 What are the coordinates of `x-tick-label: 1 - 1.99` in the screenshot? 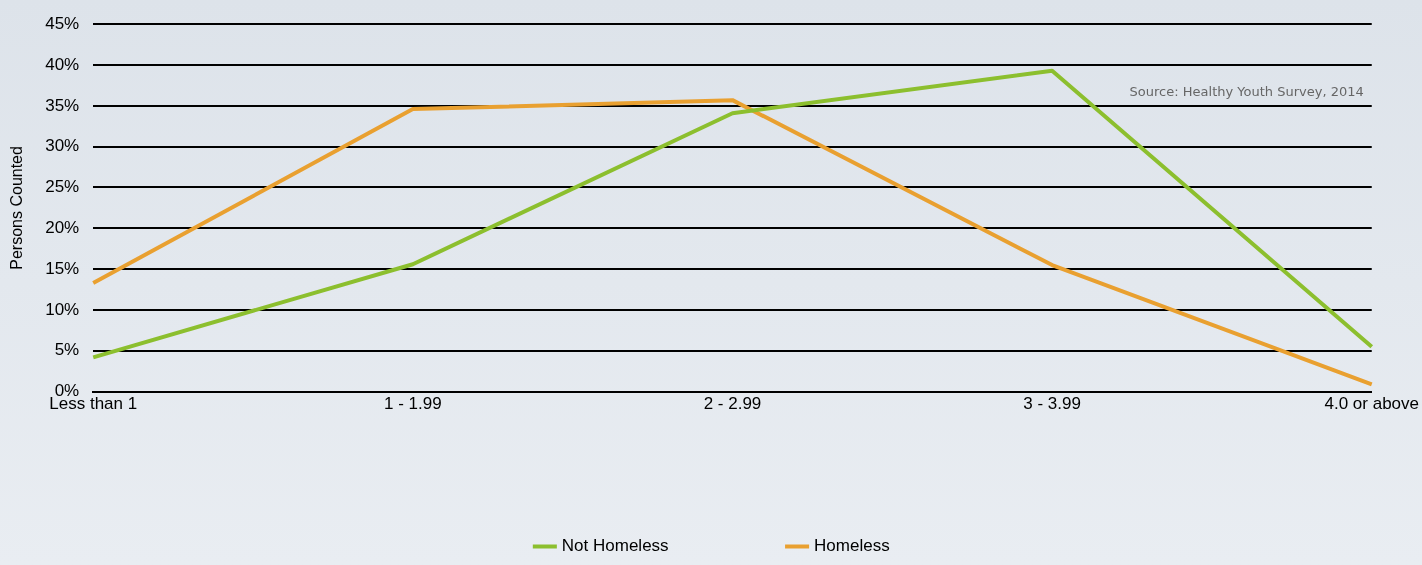 It's located at (413, 404).